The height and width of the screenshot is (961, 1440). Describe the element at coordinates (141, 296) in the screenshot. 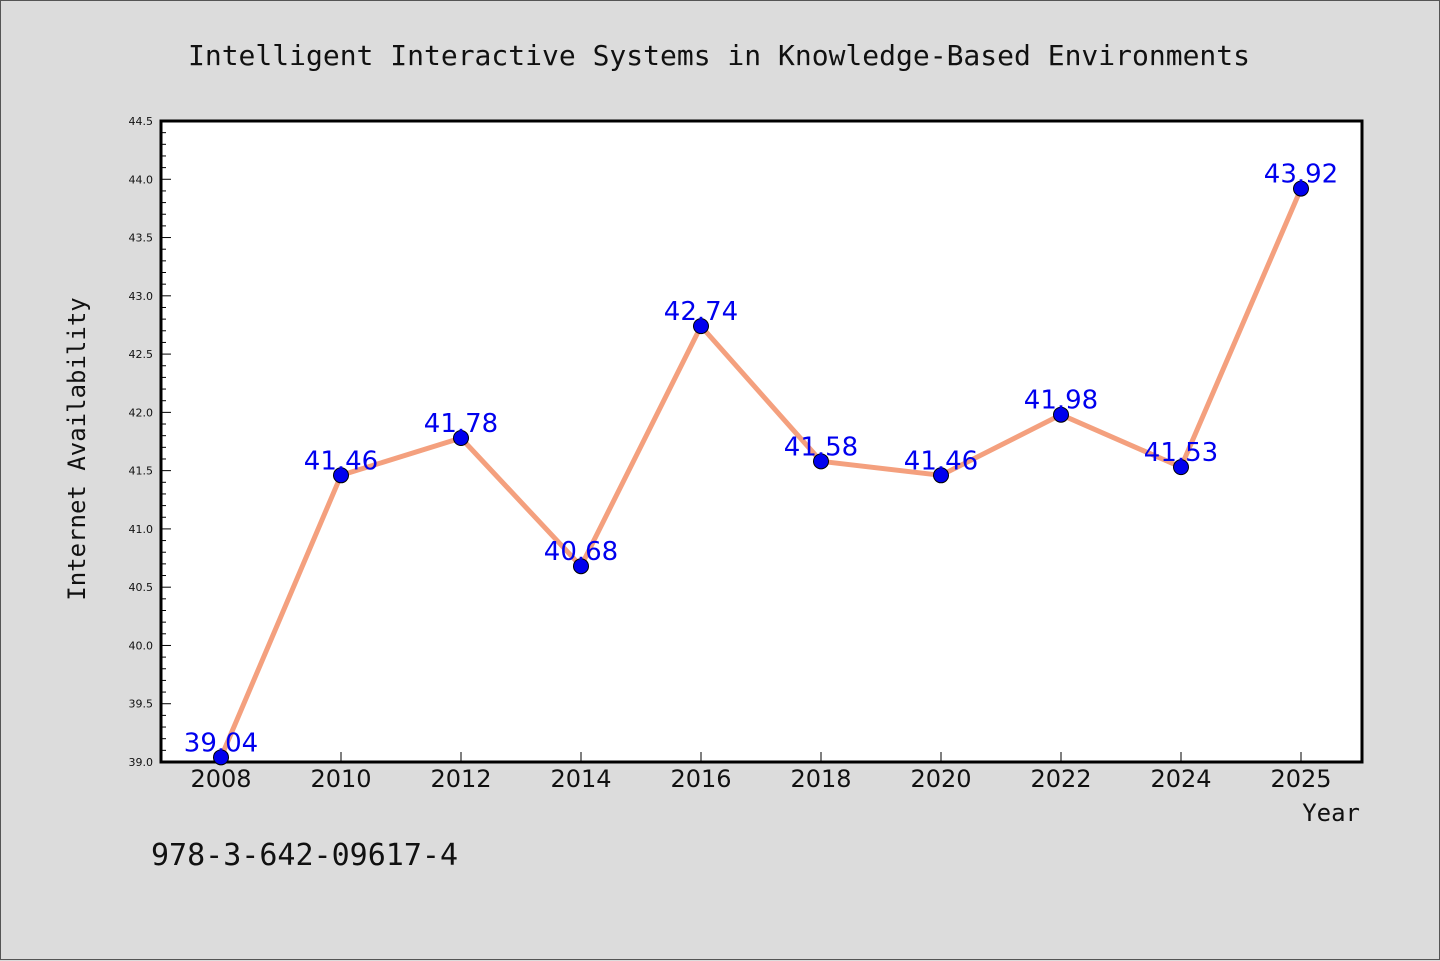

I see `y-tick-label: 43.0` at that location.